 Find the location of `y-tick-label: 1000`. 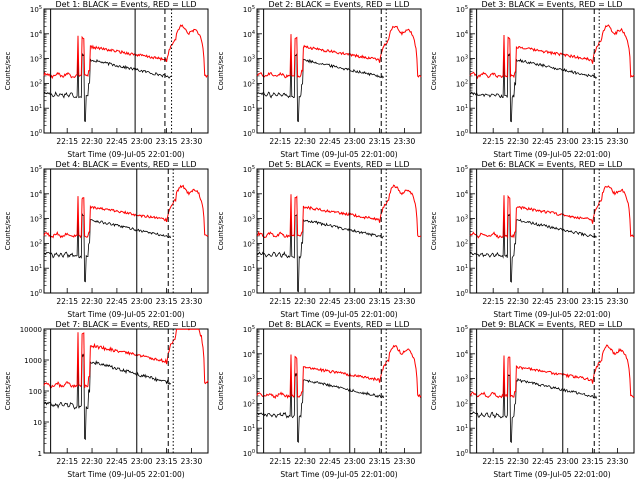

y-tick-label: 1000 is located at coordinates (33, 361).